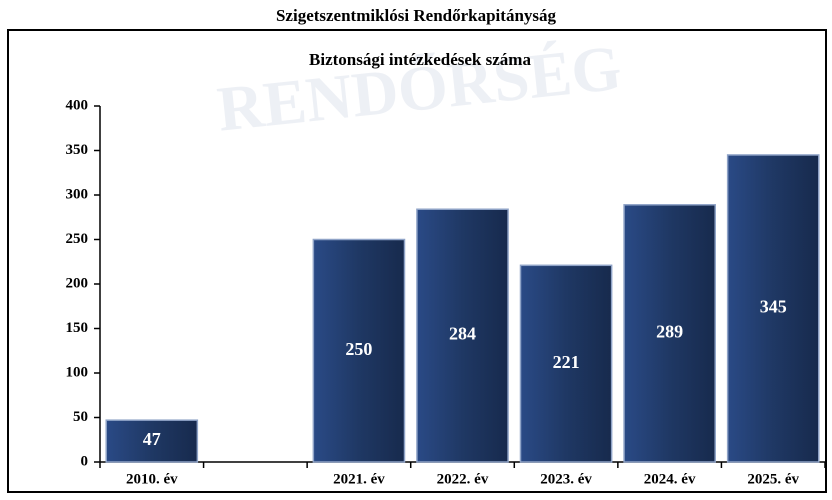 The height and width of the screenshot is (500, 832). Describe the element at coordinates (80, 417) in the screenshot. I see `y-tick-label: 50` at that location.